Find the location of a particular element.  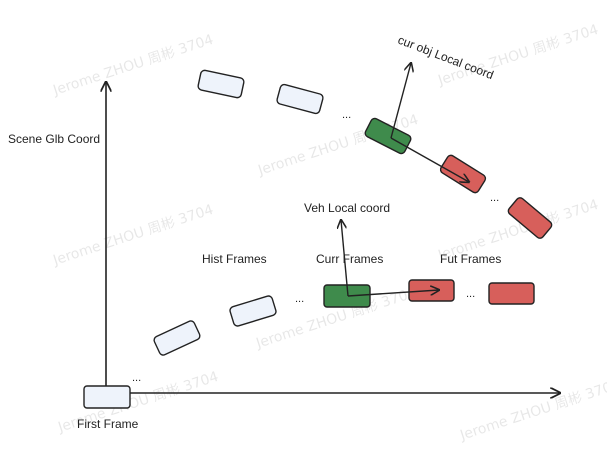

curr-frames-label: Curr Frames is located at coordinates (349, 259).